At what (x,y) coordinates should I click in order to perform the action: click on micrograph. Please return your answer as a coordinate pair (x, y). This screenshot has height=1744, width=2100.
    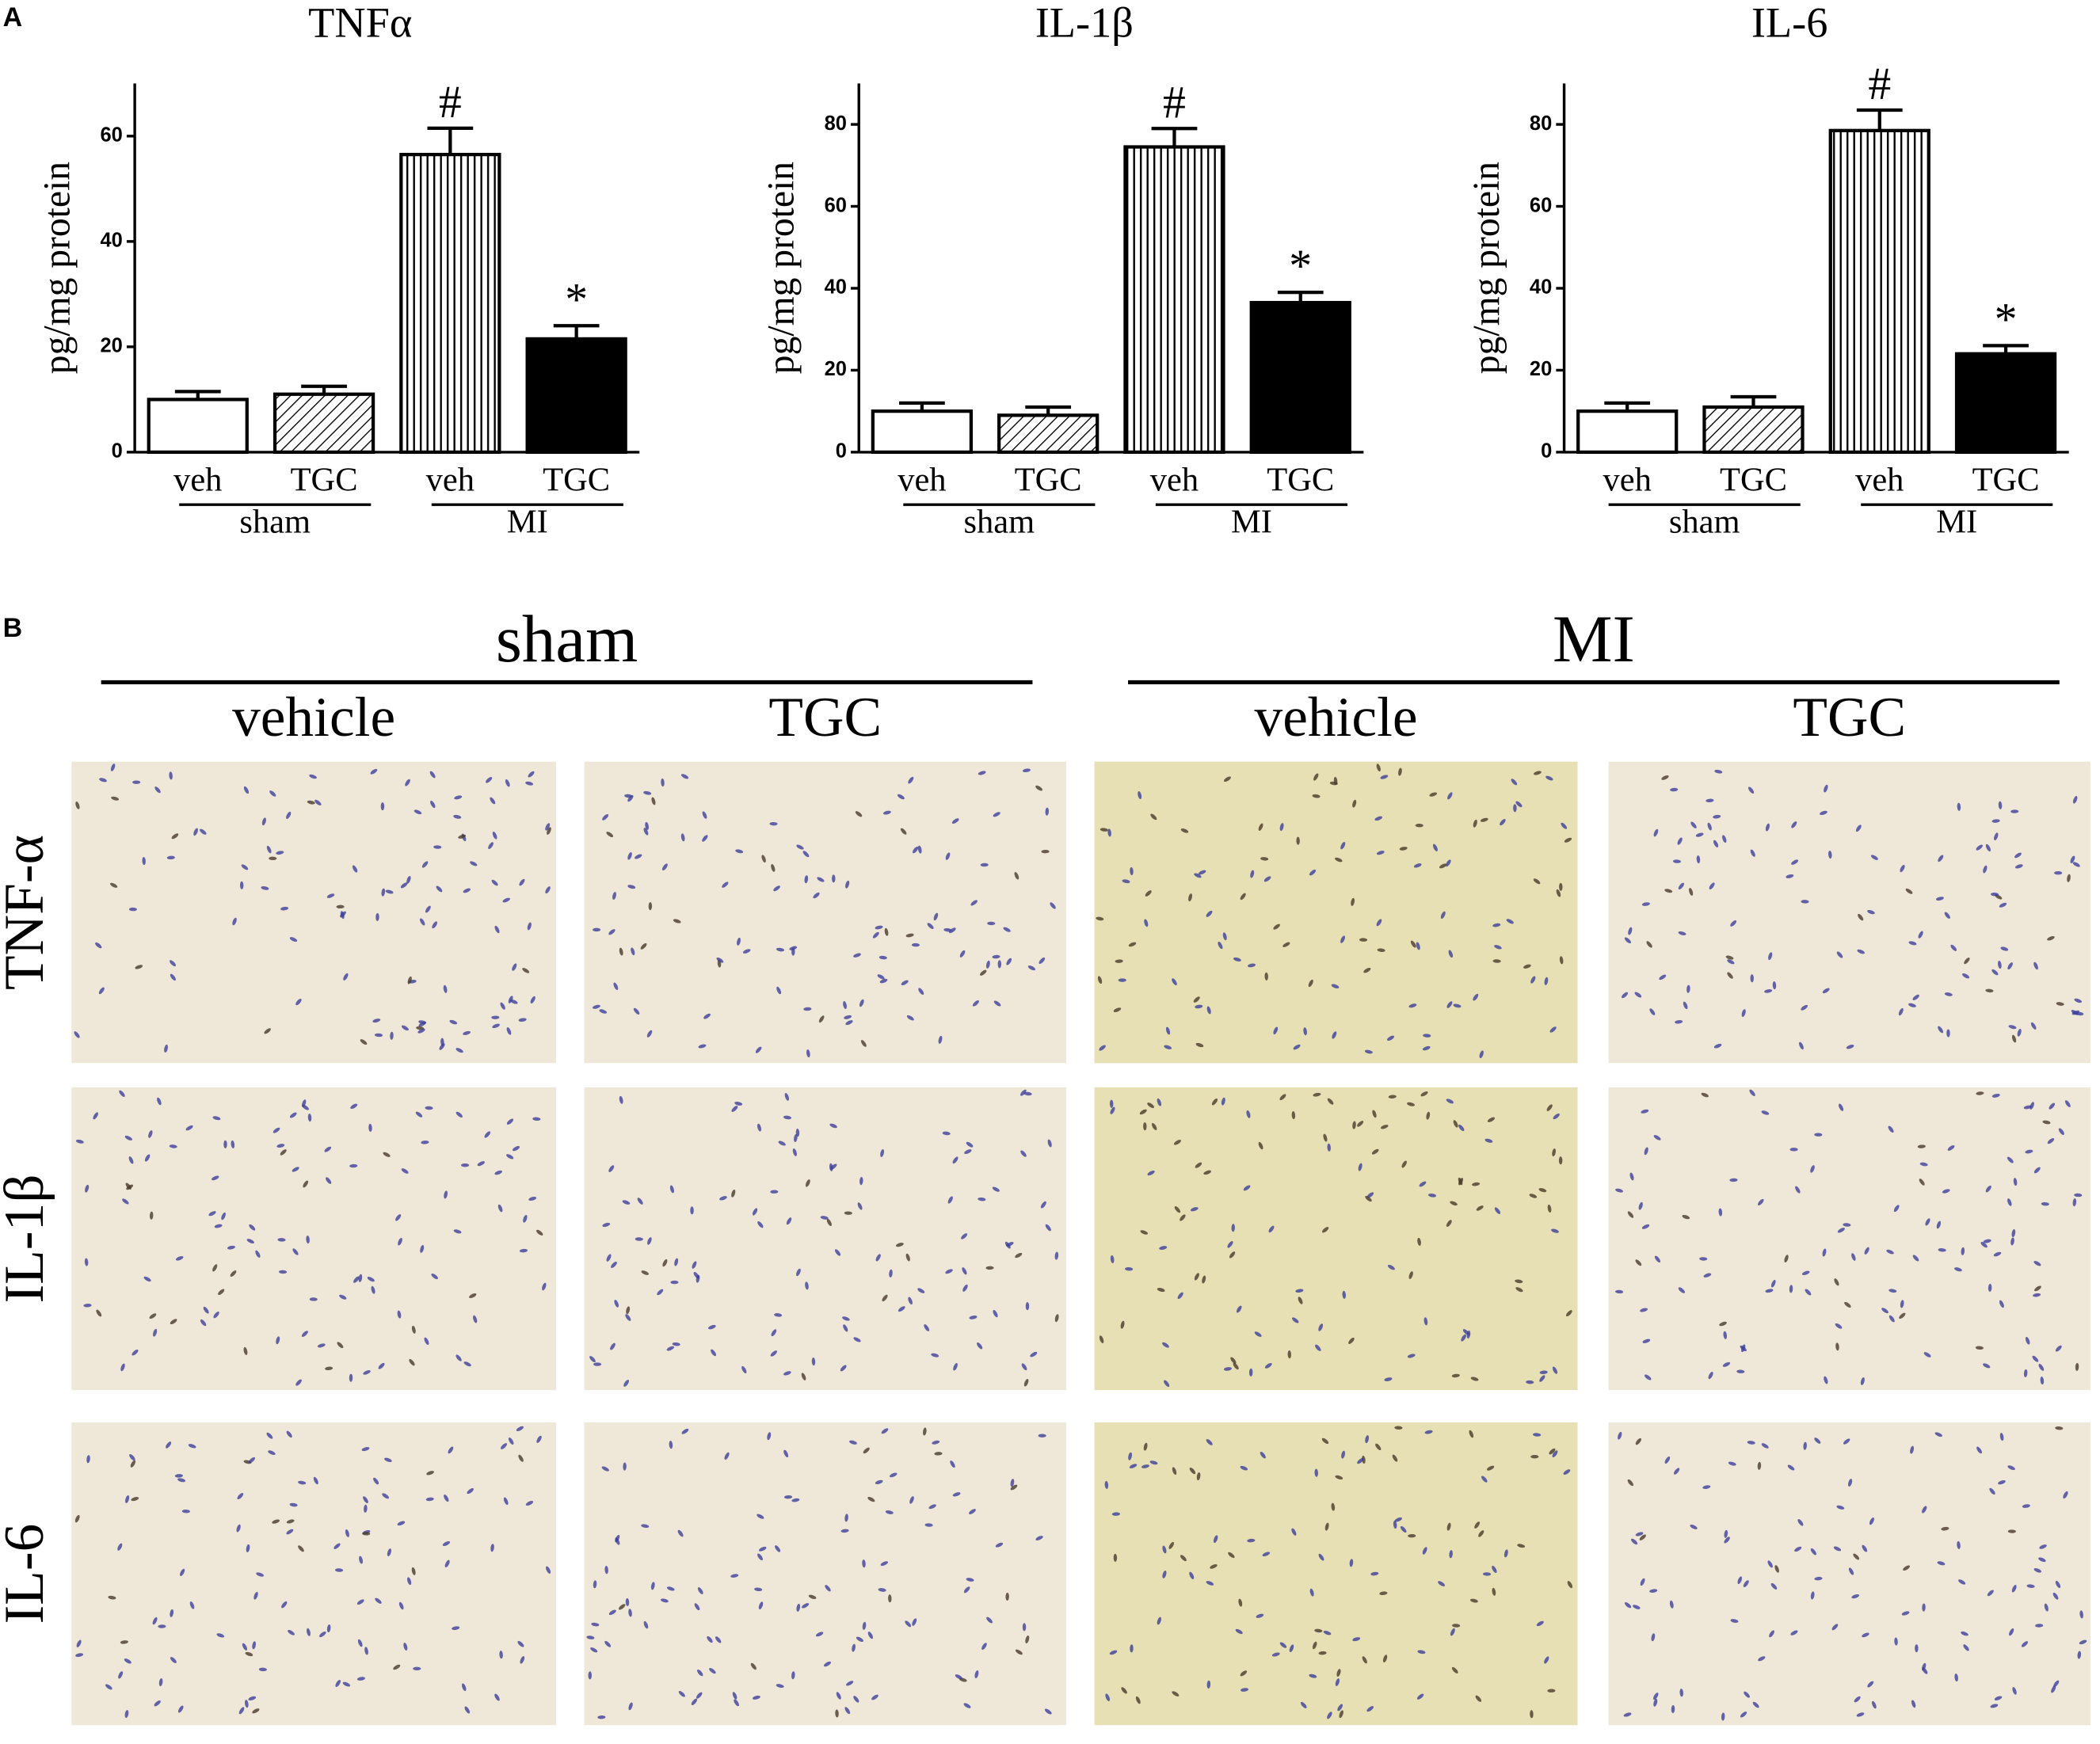
    Looking at the image, I should click on (1336, 913).